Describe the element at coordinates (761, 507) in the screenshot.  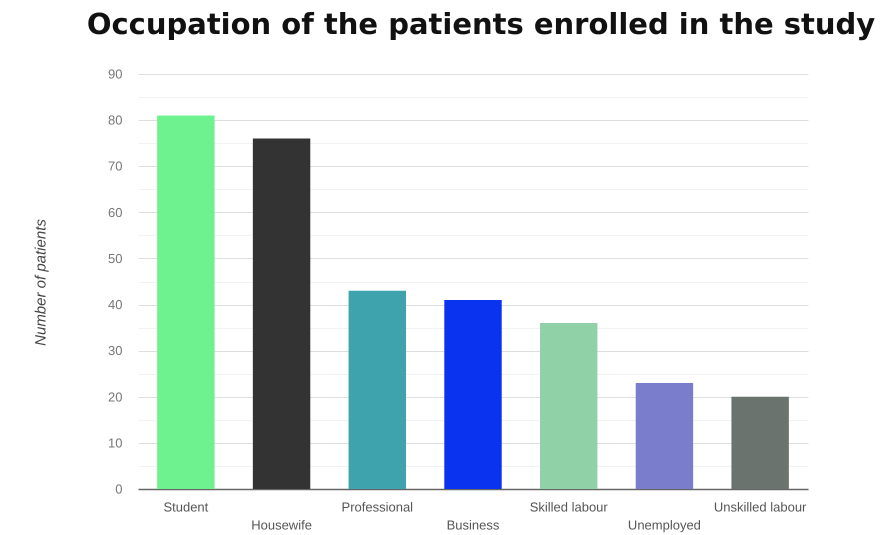
I see `x-tick-label: Unskilled labour` at that location.